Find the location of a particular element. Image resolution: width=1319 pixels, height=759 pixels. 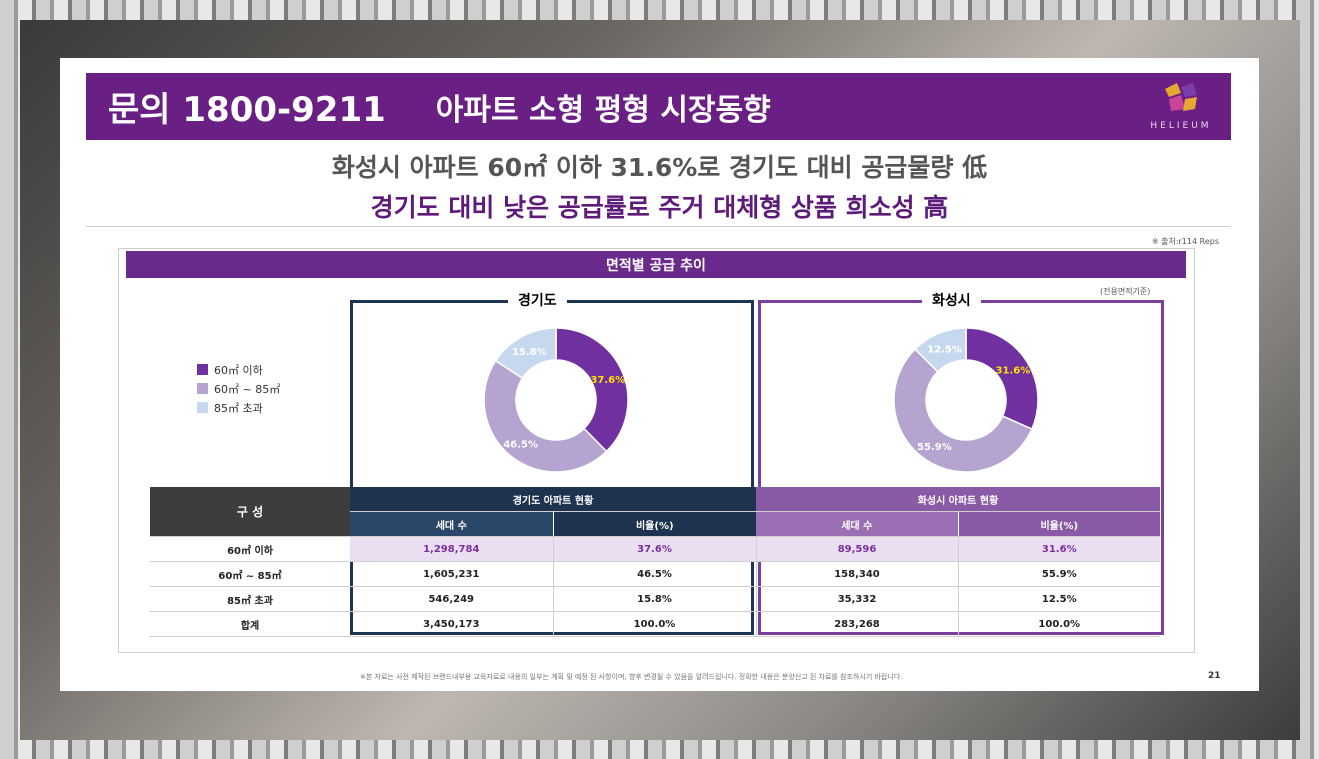

subtitle-line-2: 경기도 대비 낮은 공급률로 주거 대체형 상품 희소성 高 is located at coordinates (659, 207).